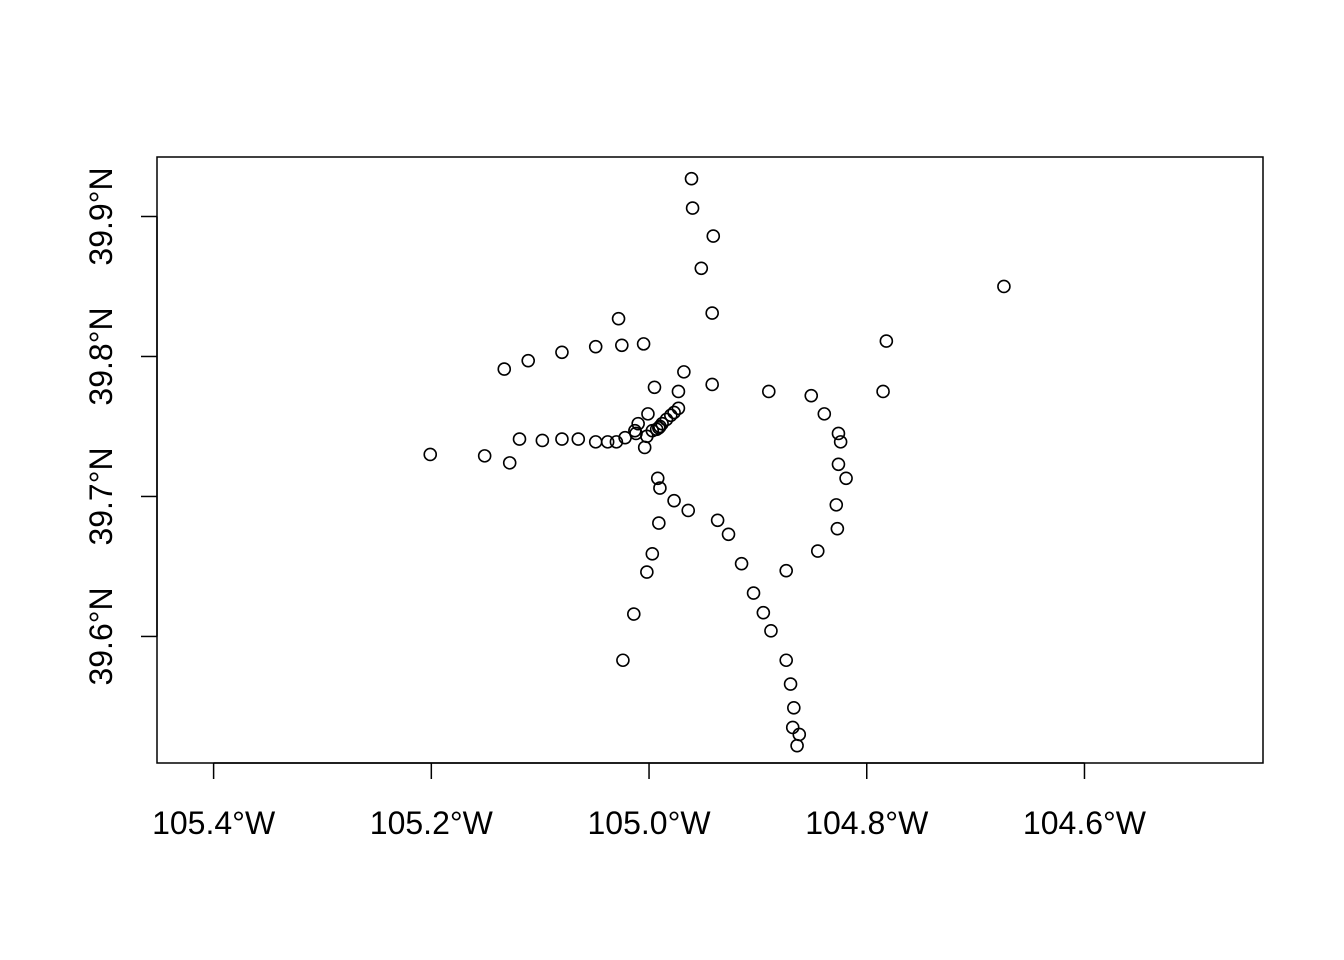 This screenshot has width=1344, height=960. I want to click on y-tick-label: 39.7°N, so click(101, 496).